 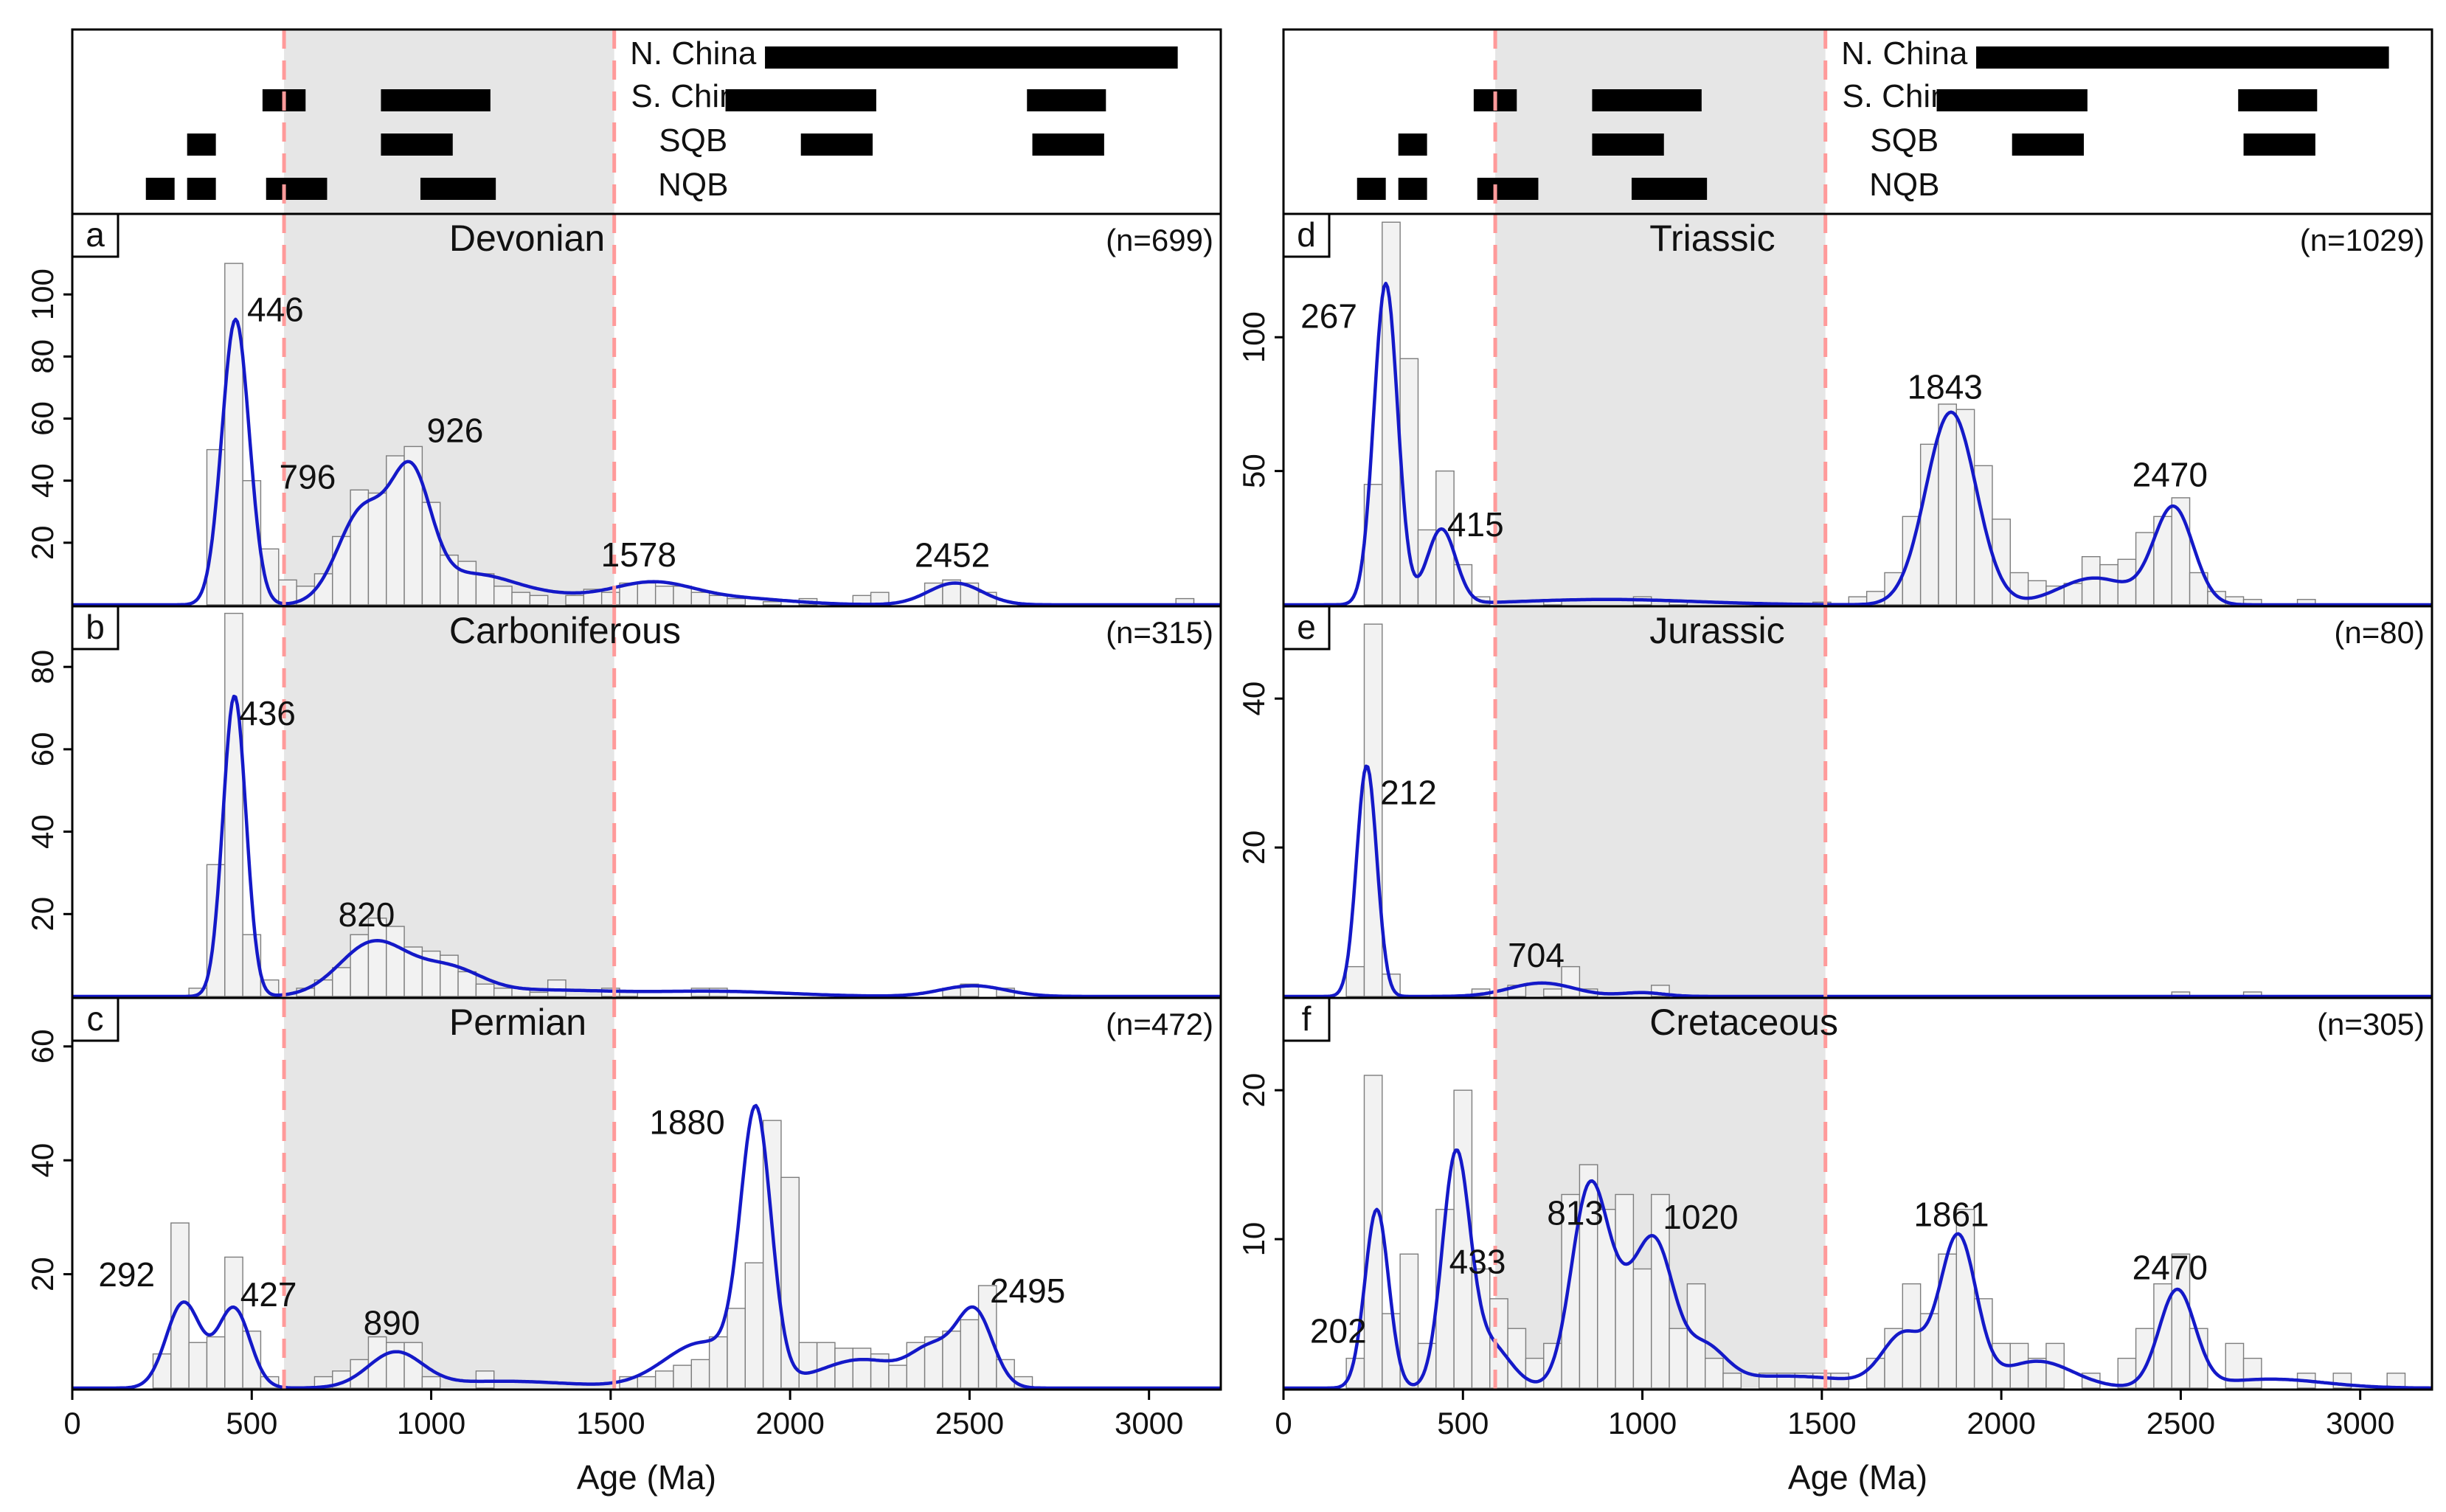 What do you see at coordinates (1857, 1193) in the screenshot?
I see `panel-frame` at bounding box center [1857, 1193].